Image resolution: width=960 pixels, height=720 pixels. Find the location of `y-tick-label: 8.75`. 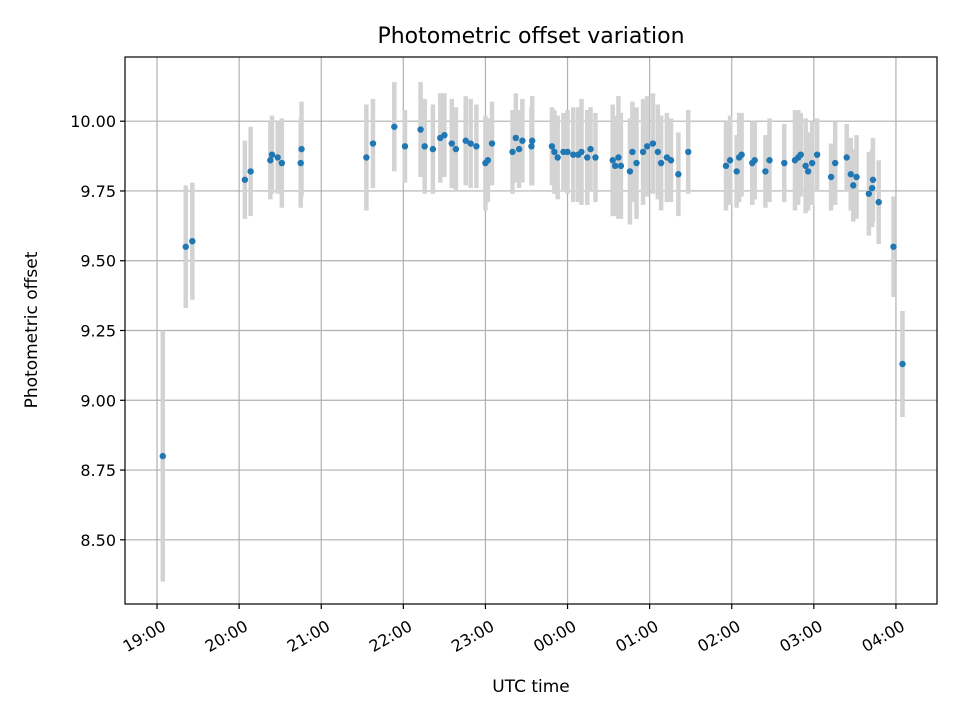

y-tick-label: 8.75 is located at coordinates (98, 470).